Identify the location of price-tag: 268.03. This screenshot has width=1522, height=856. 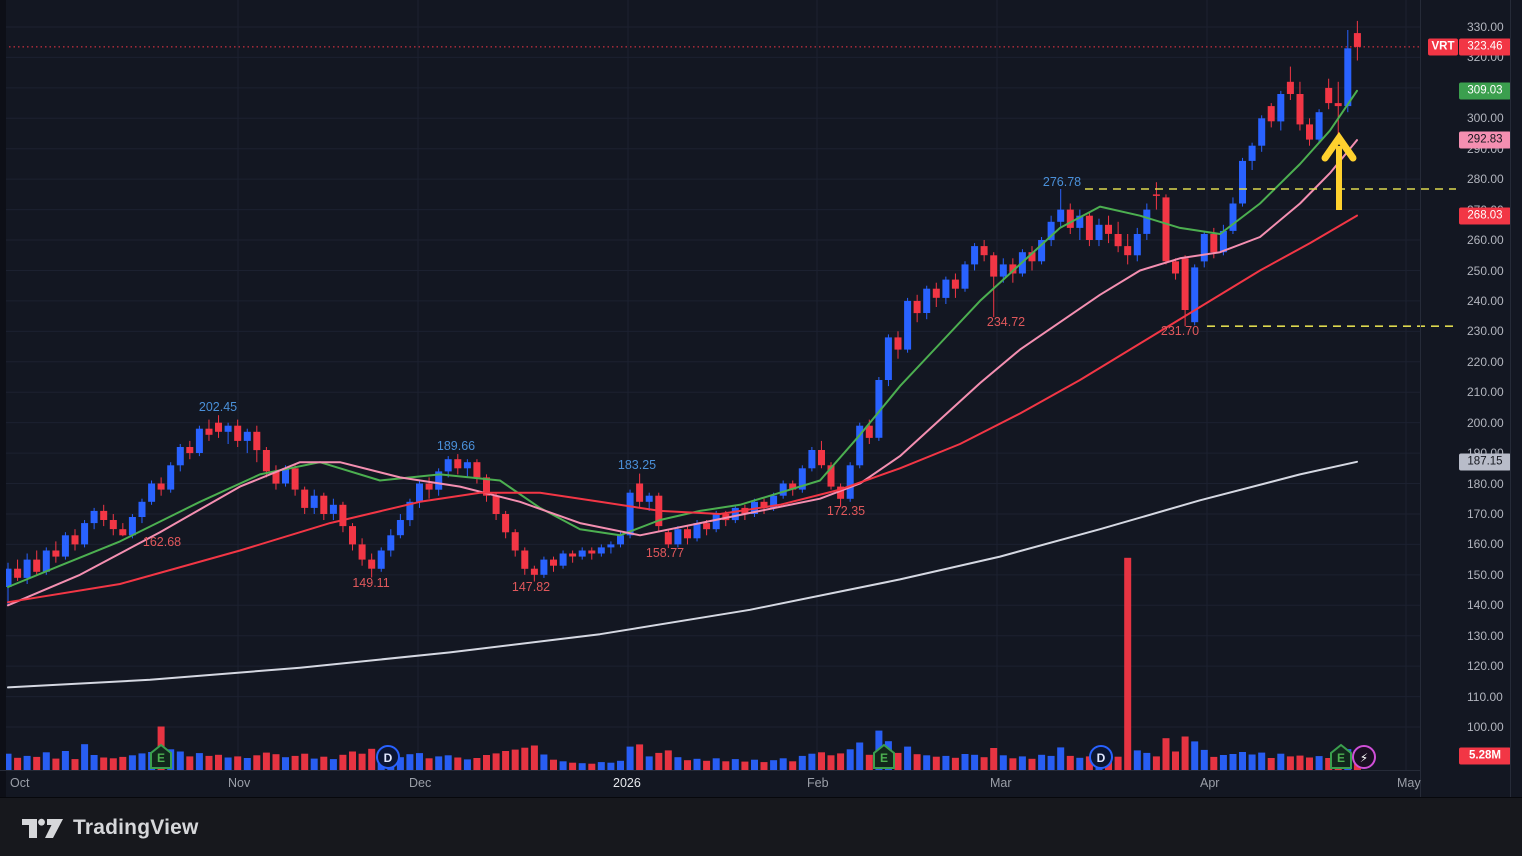
(1485, 216).